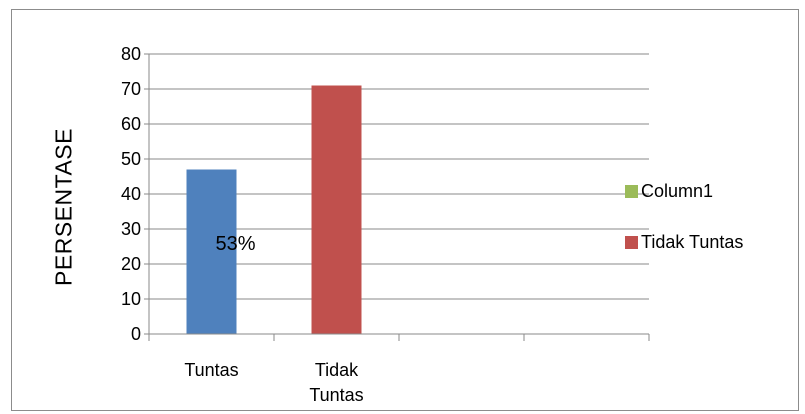 This screenshot has height=414, width=805. What do you see at coordinates (131, 299) in the screenshot?
I see `y-tick-label: 10` at bounding box center [131, 299].